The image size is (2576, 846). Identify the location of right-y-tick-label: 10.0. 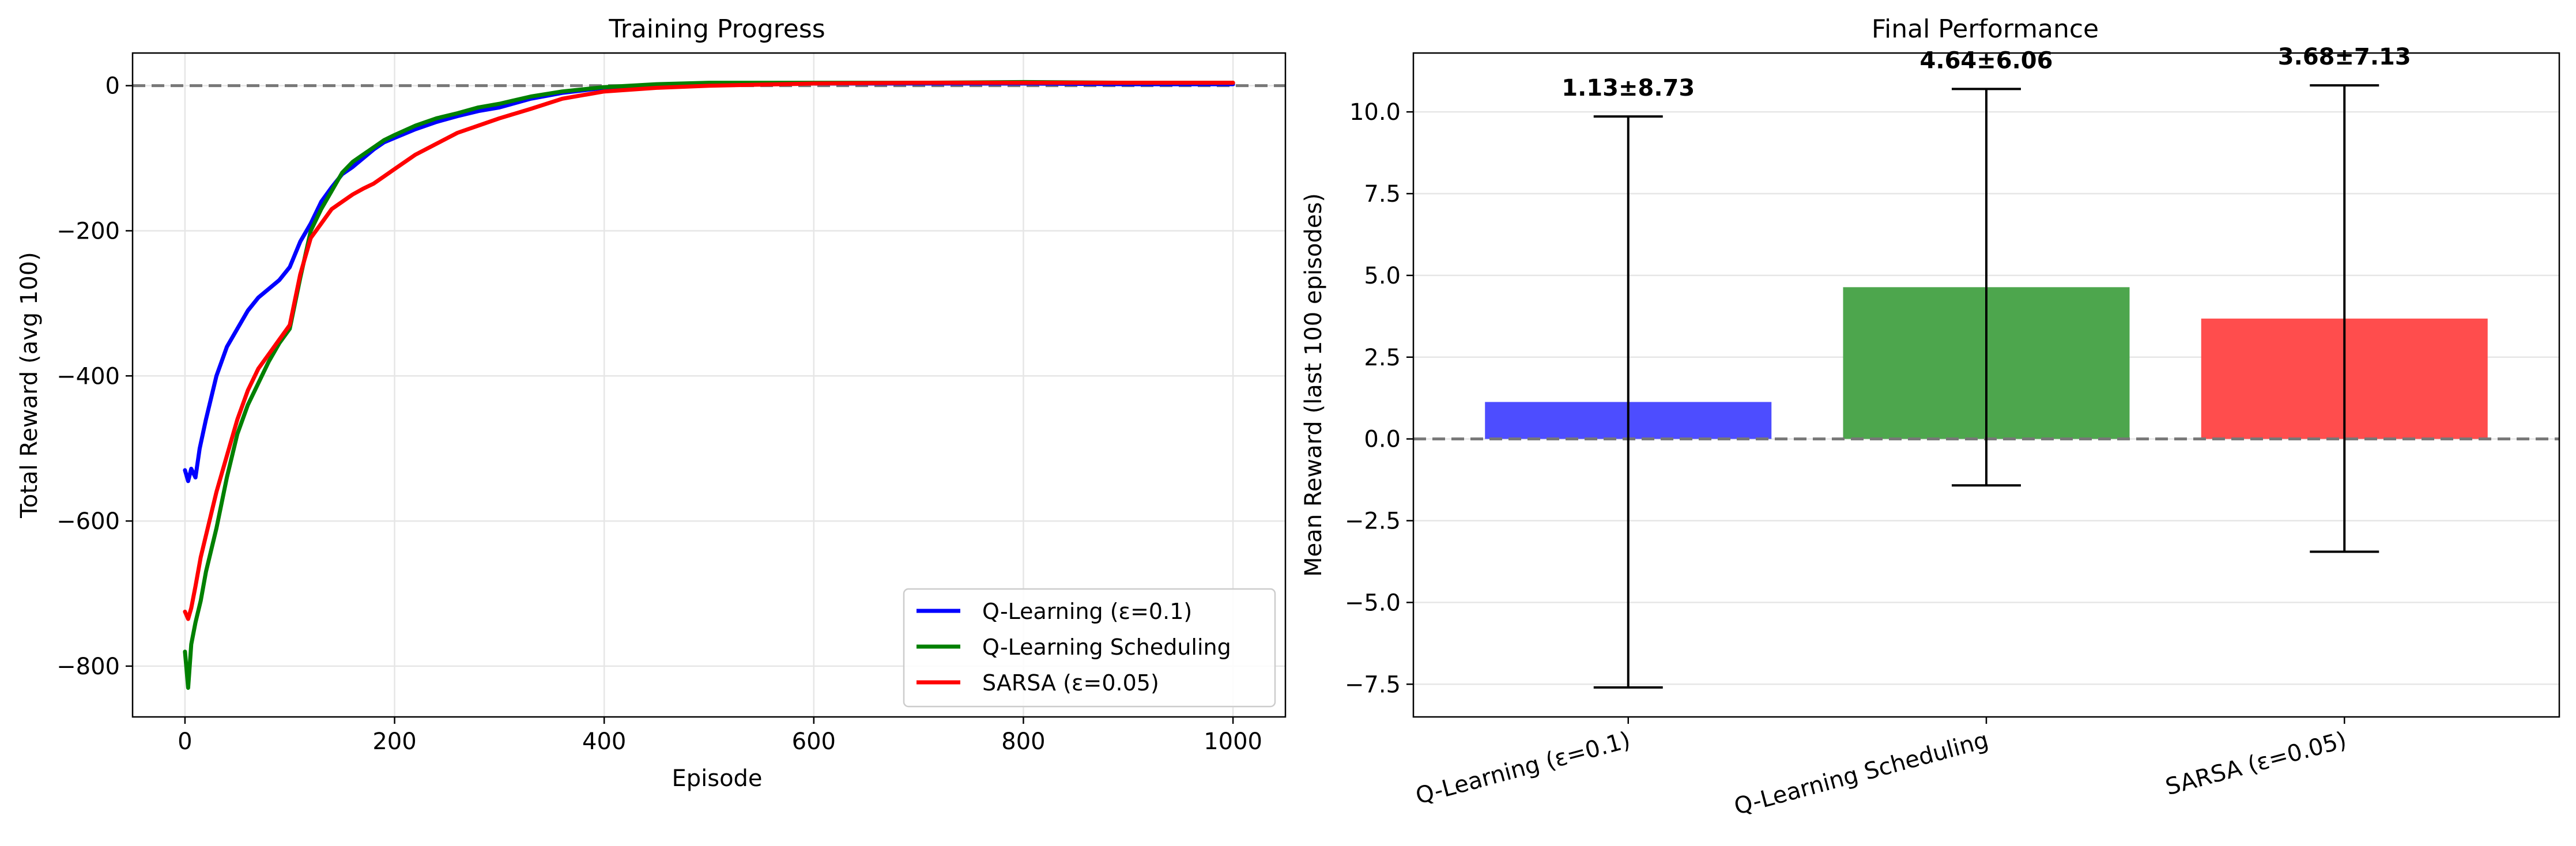
(1375, 112).